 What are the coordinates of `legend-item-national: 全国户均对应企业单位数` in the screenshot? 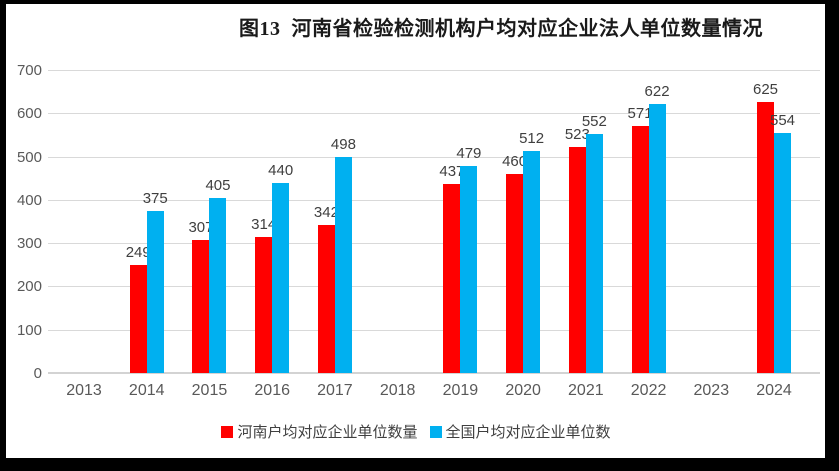 It's located at (520, 431).